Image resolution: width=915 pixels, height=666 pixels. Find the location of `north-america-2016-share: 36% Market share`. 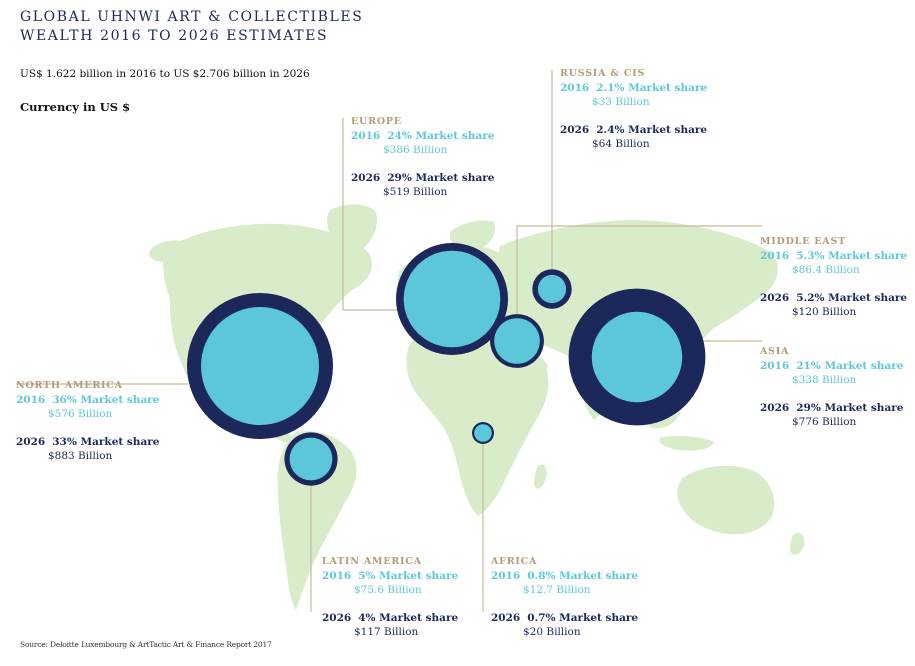

north-america-2016-share: 36% Market share is located at coordinates (106, 400).